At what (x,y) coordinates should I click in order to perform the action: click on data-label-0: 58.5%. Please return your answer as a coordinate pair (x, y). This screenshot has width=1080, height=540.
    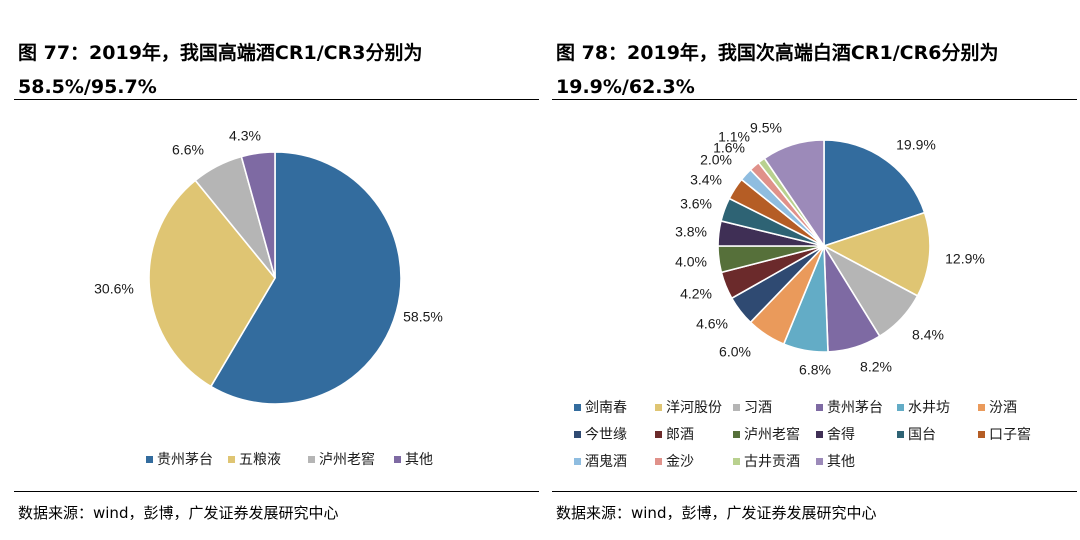
    Looking at the image, I should click on (423, 317).